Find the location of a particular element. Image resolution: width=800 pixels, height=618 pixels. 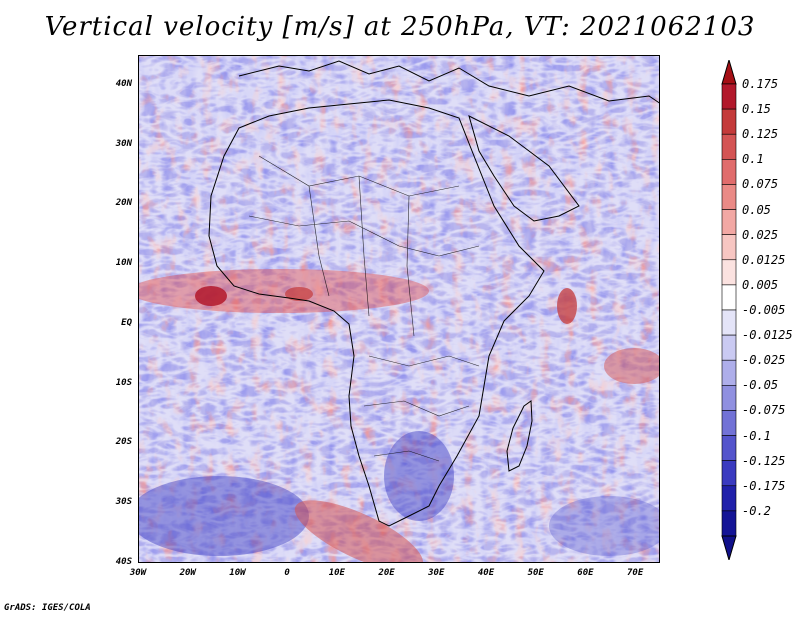

colorbar-label: -0.005 is located at coordinates (764, 310).